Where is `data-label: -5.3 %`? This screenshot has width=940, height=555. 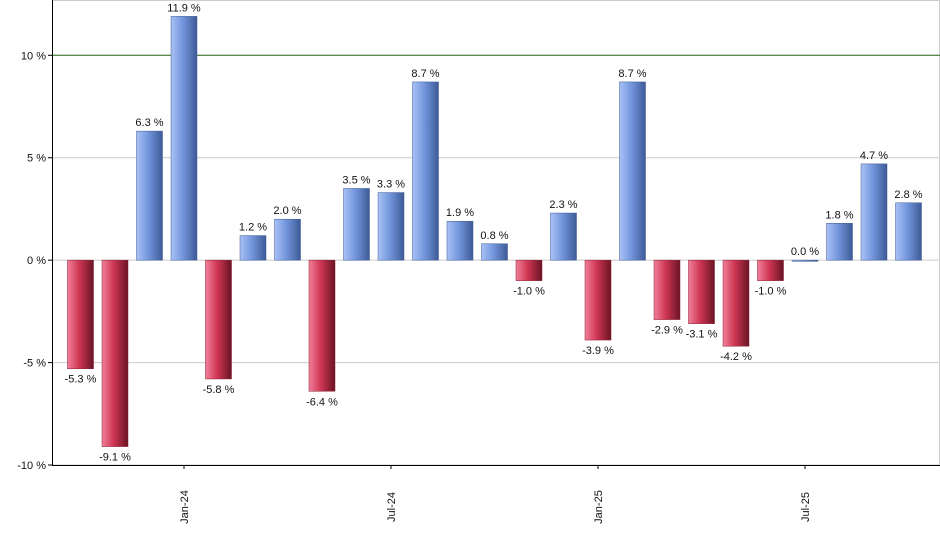 data-label: -5.3 % is located at coordinates (81, 380).